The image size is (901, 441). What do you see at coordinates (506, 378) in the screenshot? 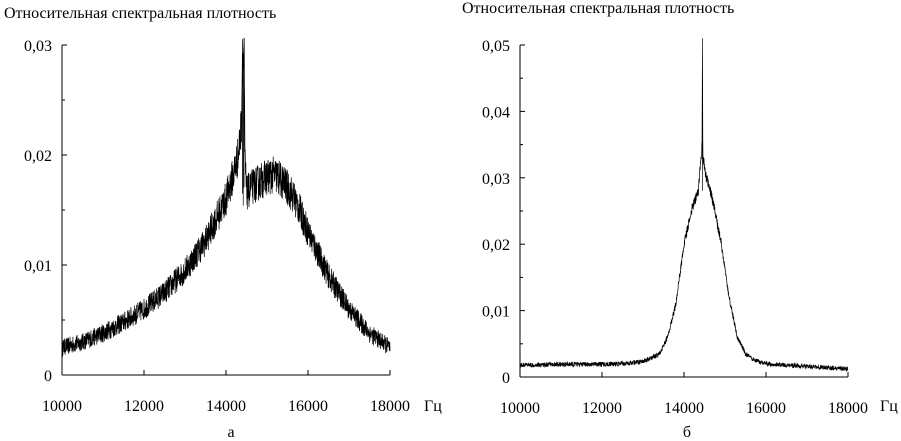
I see `chart-b-y-tick-label: 0` at bounding box center [506, 378].